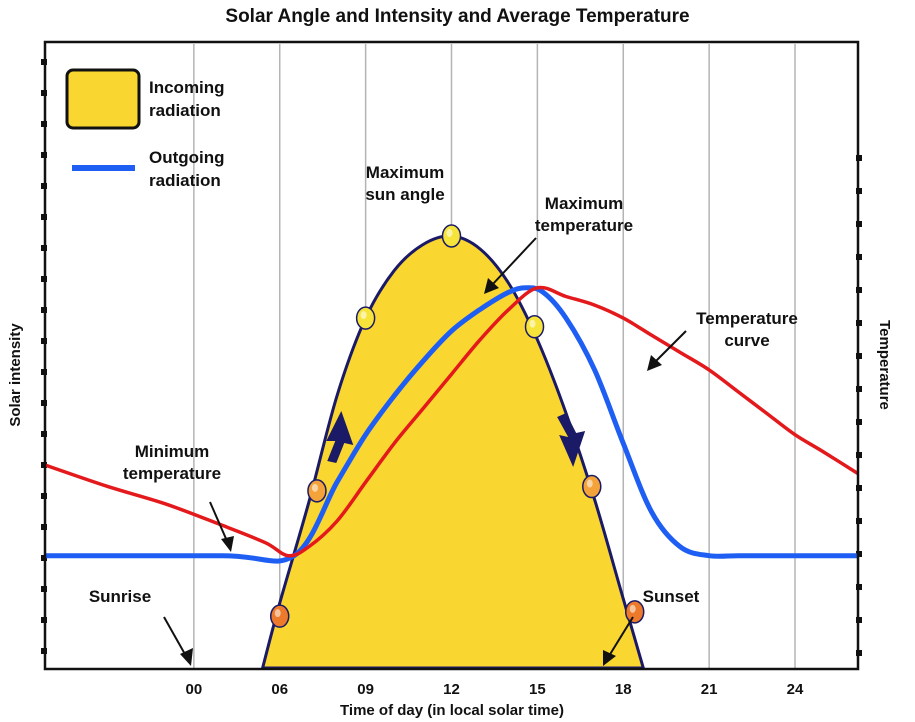 This screenshot has width=915, height=722. What do you see at coordinates (884, 365) in the screenshot?
I see `y-axis-label-right: Temperature` at bounding box center [884, 365].